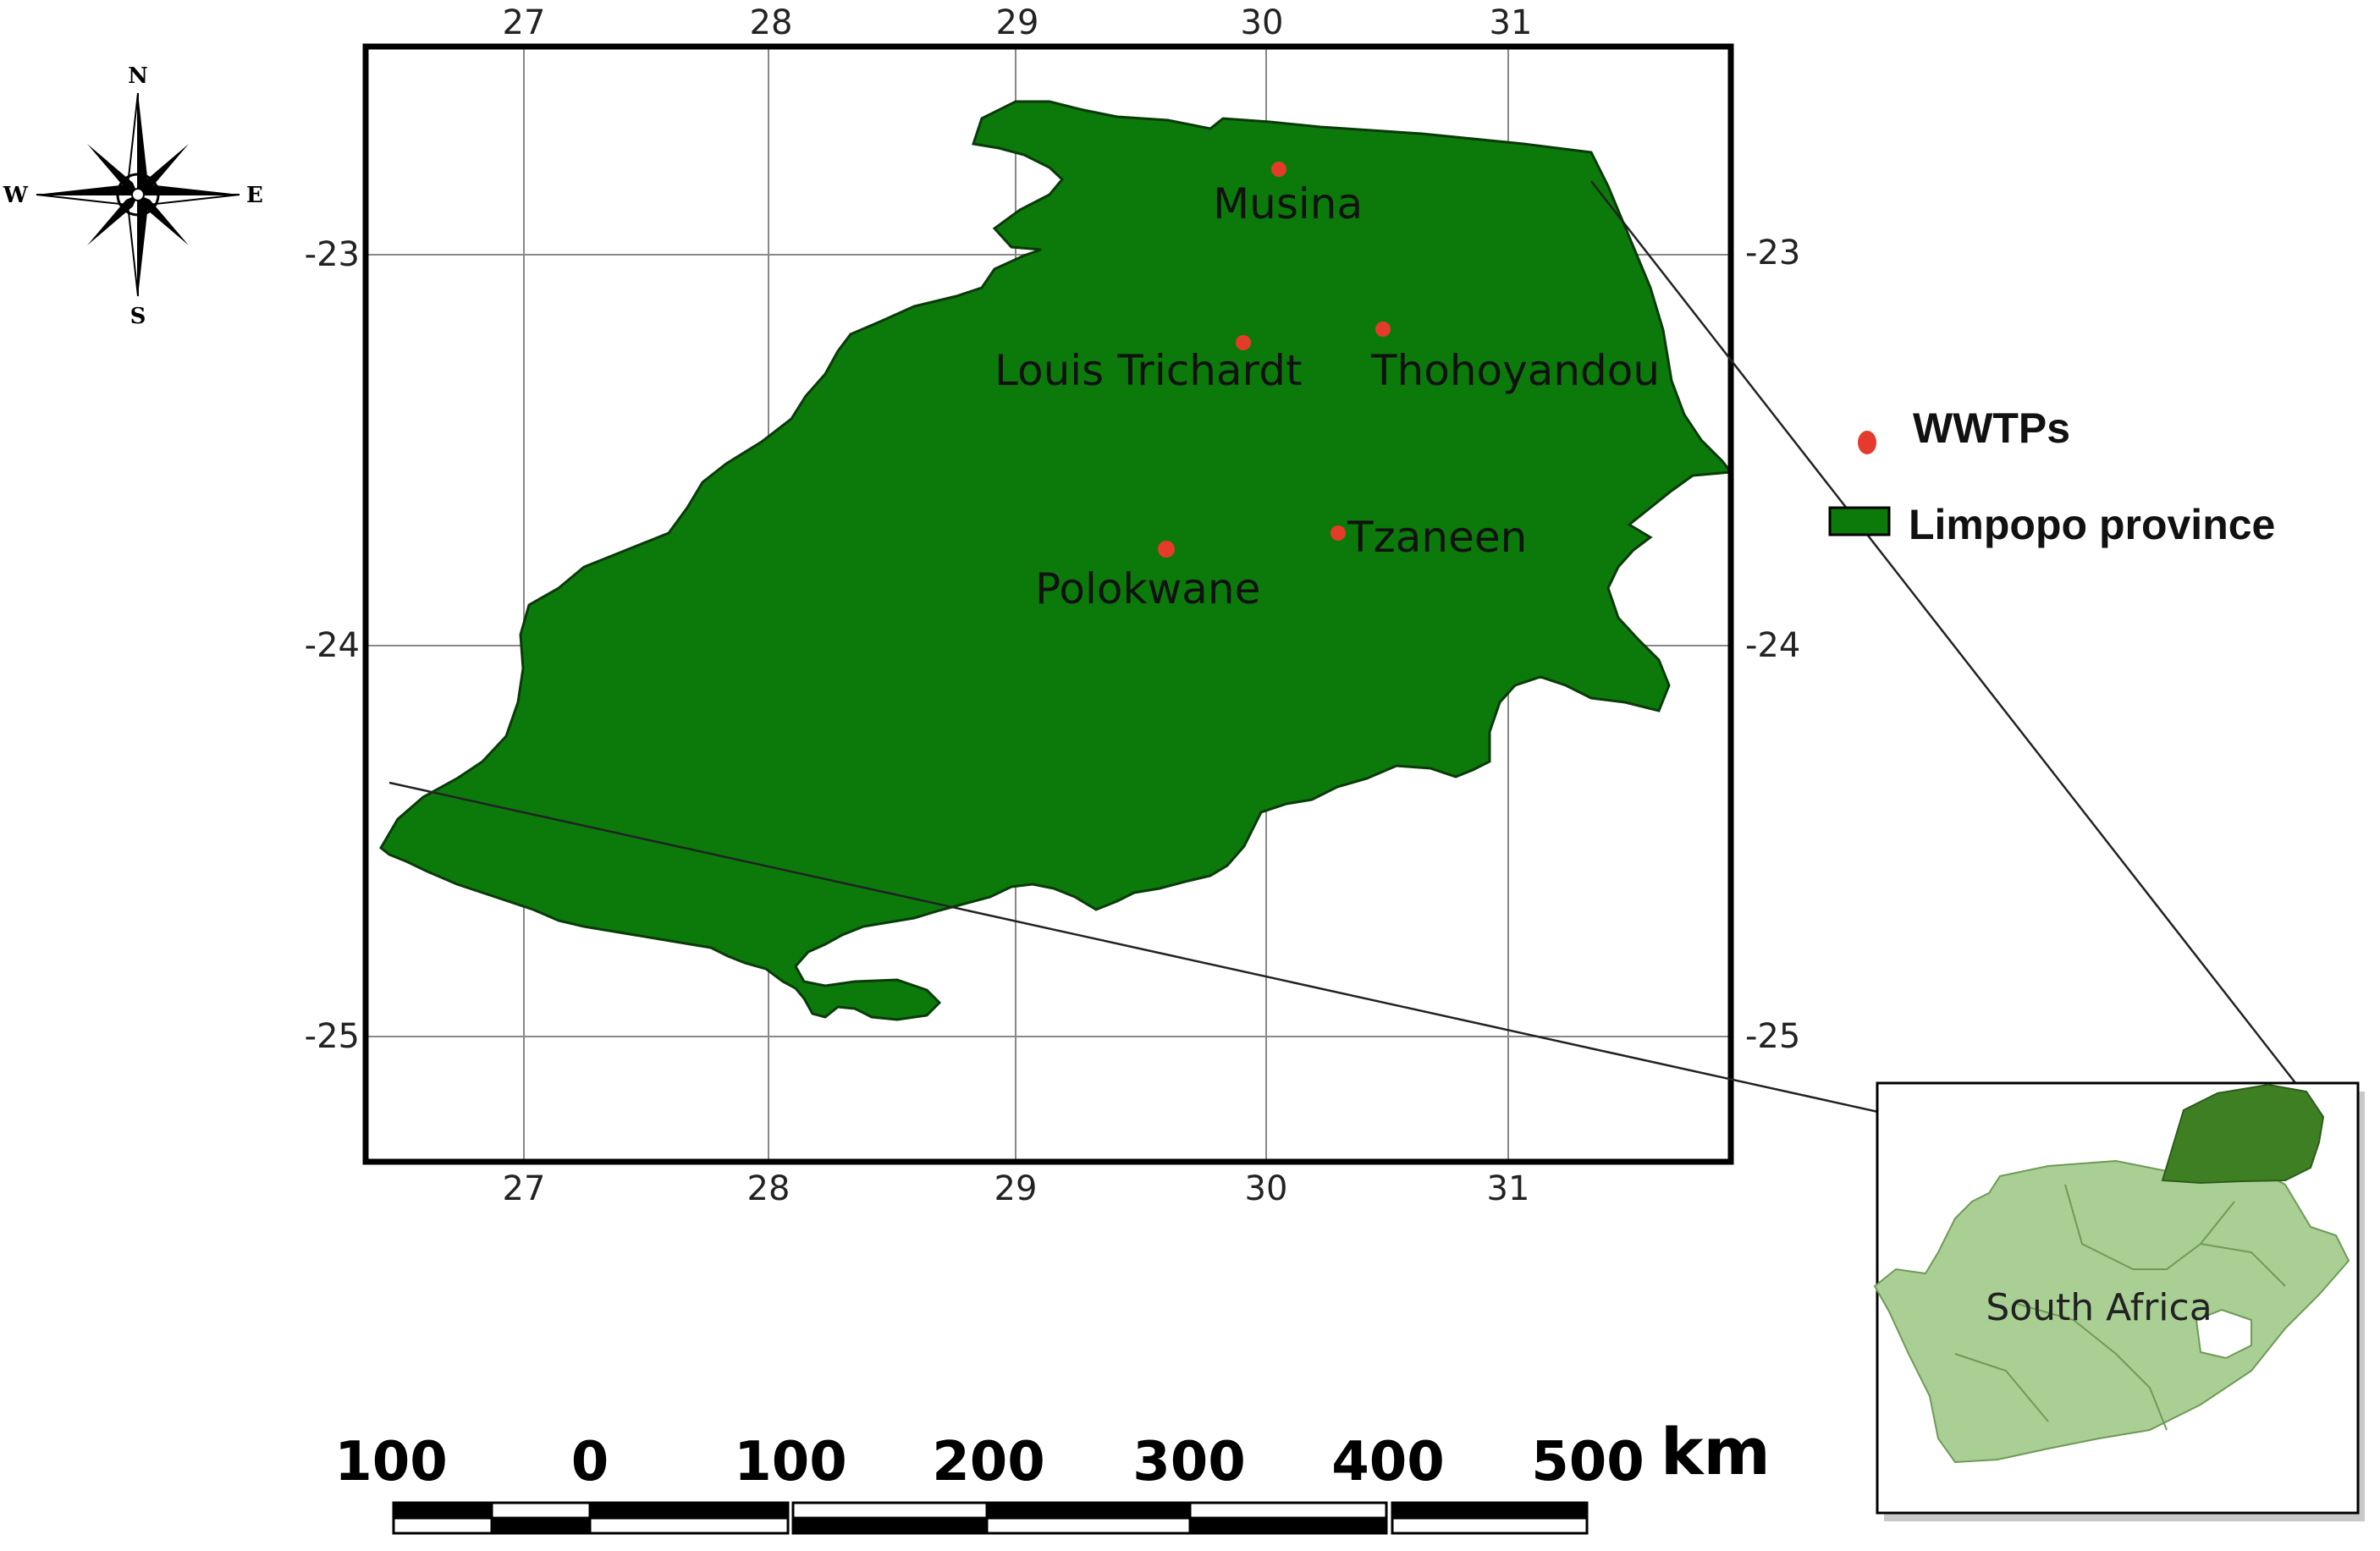 Image resolution: width=2380 pixels, height=1551 pixels. I want to click on compass-north-label: N, so click(138, 76).